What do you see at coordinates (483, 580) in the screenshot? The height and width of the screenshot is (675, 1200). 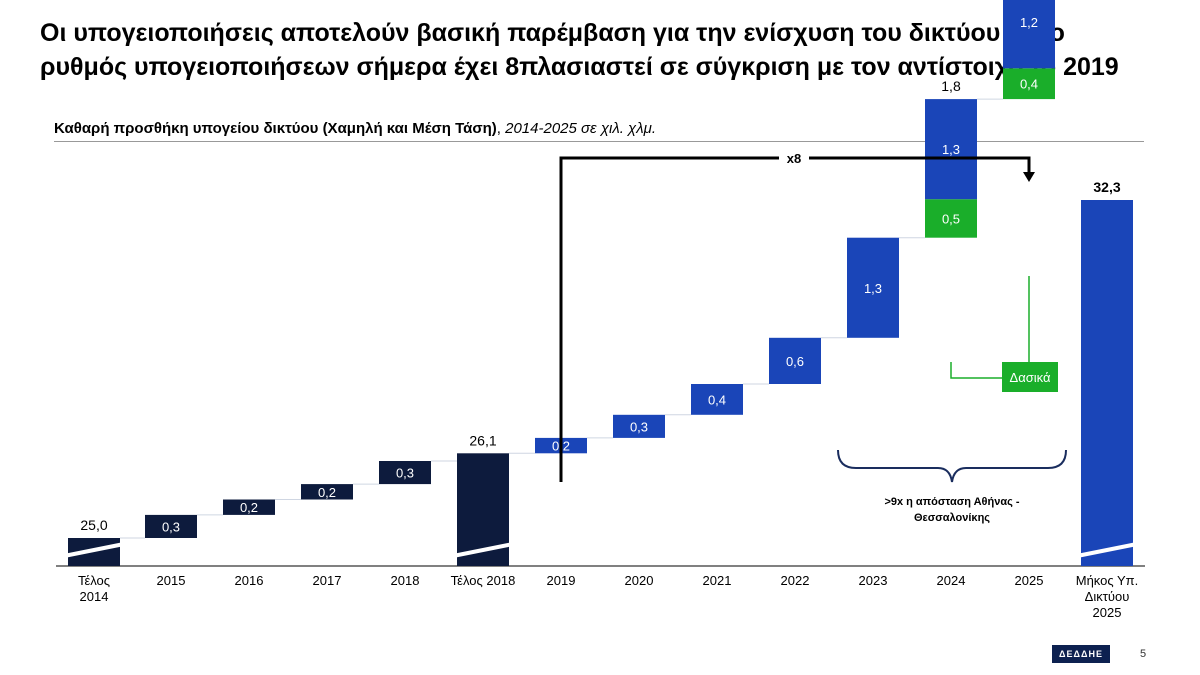 I see `category-label: Τέλος 2018` at bounding box center [483, 580].